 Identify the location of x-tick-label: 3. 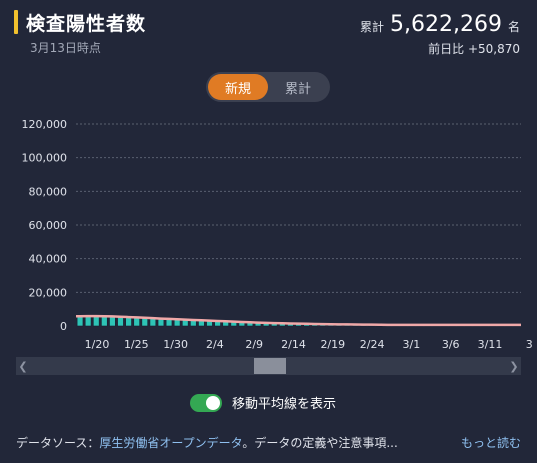
(529, 344).